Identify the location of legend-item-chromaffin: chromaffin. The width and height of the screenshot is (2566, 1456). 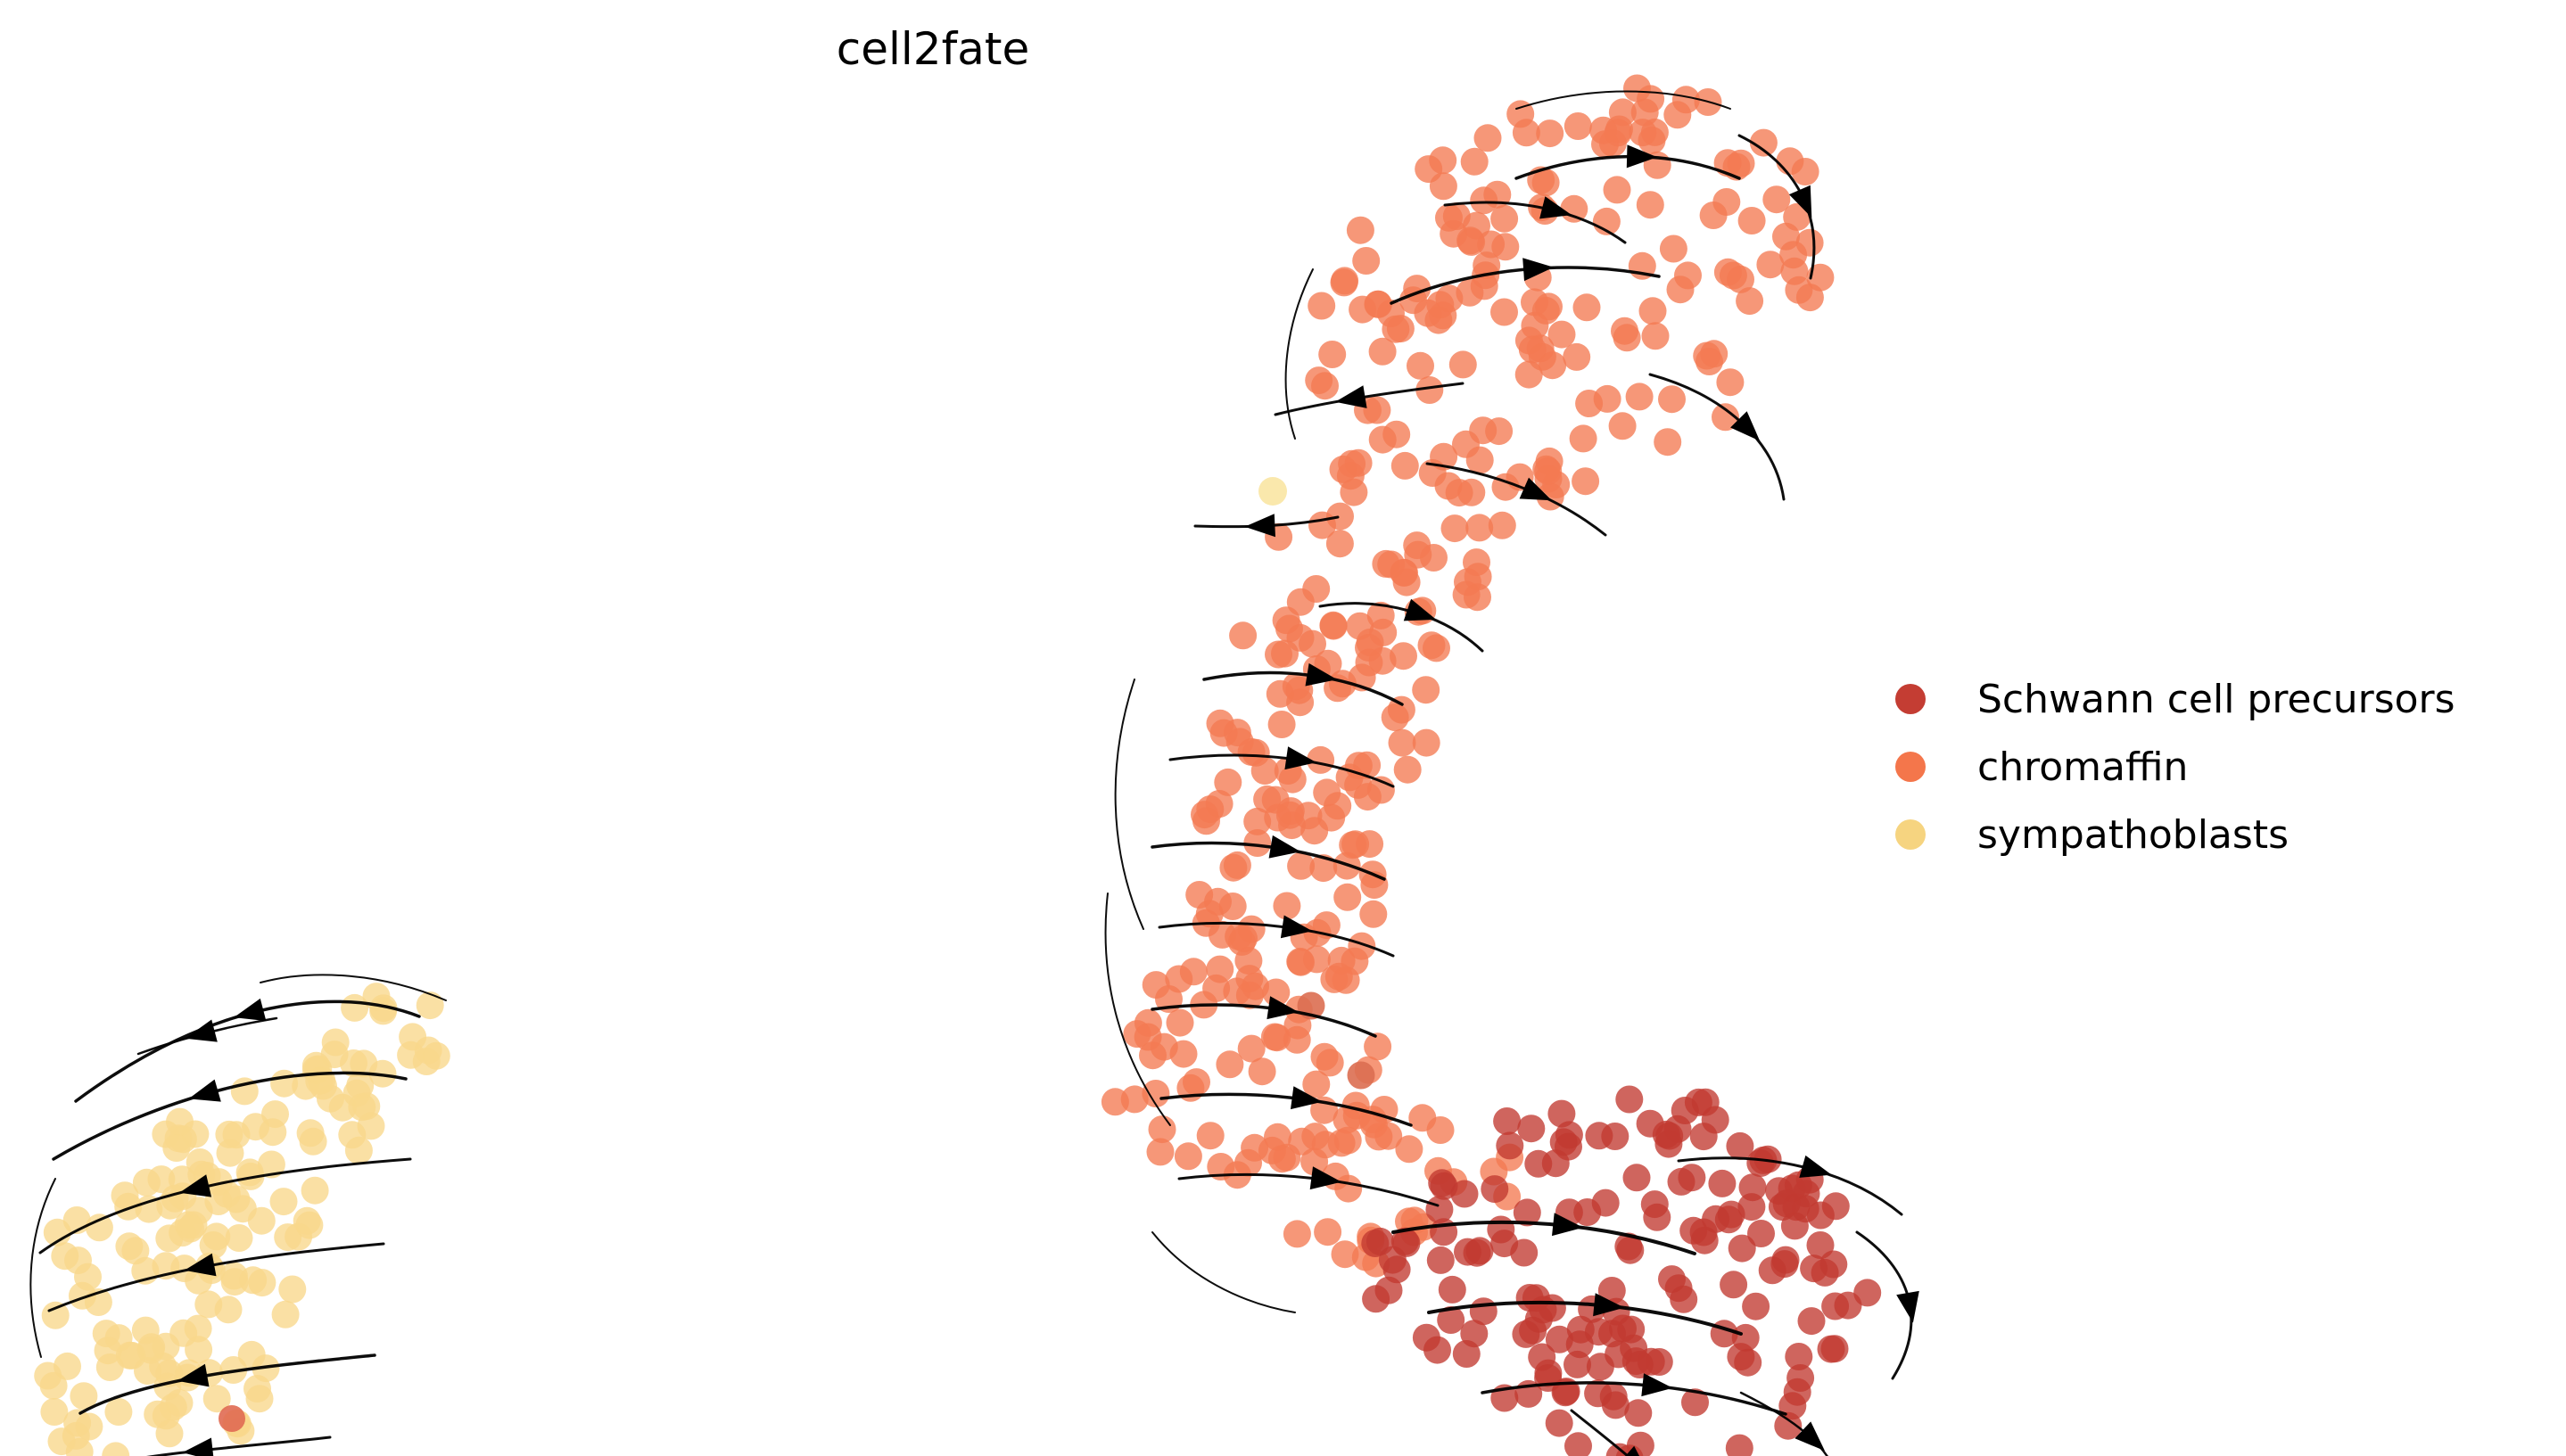
(2175, 767).